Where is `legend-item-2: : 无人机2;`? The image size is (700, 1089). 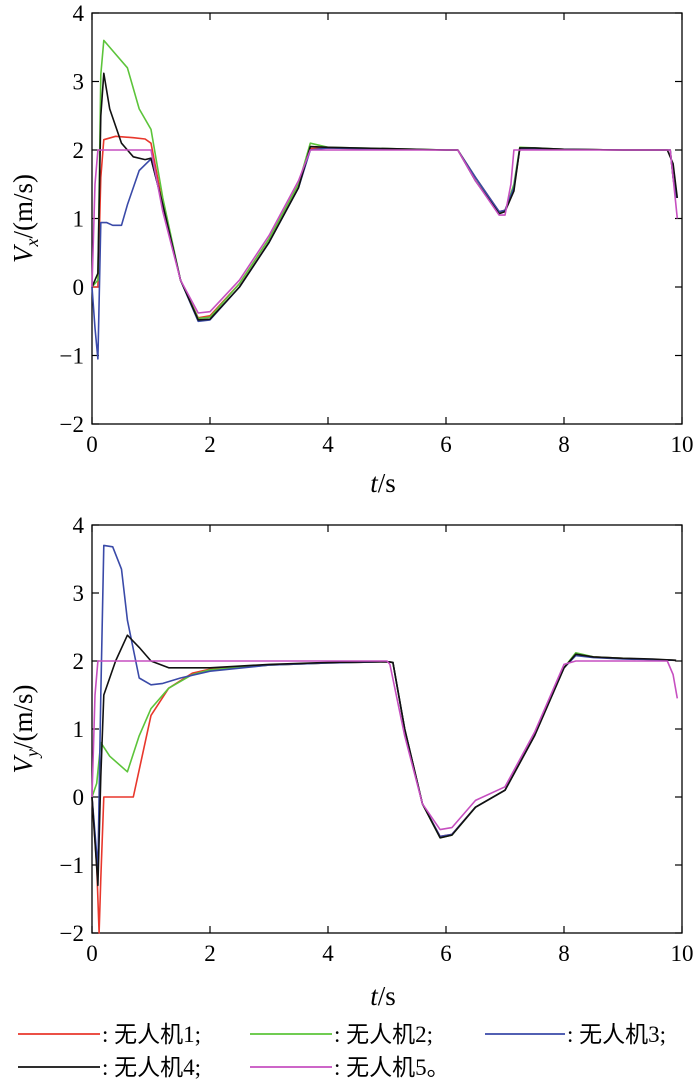 legend-item-2: : 无人机2; is located at coordinates (341, 1034).